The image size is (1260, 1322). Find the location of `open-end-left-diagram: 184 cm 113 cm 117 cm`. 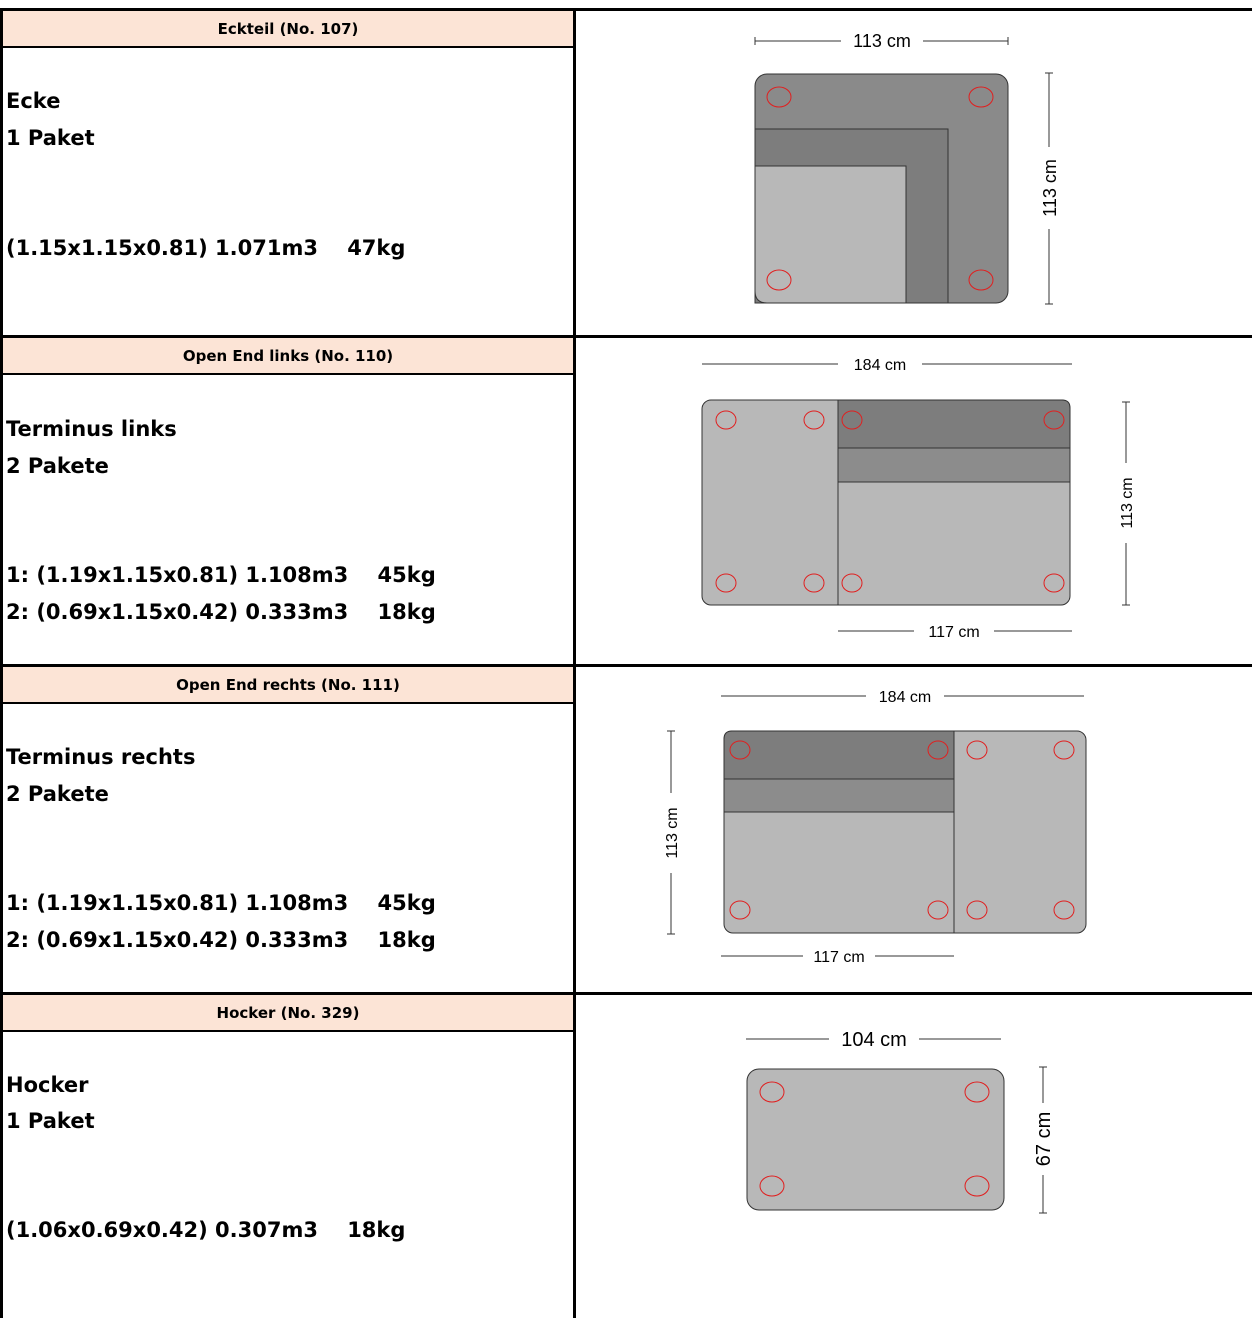

open-end-left-diagram: 184 cm 113 cm 117 cm is located at coordinates (918, 497).